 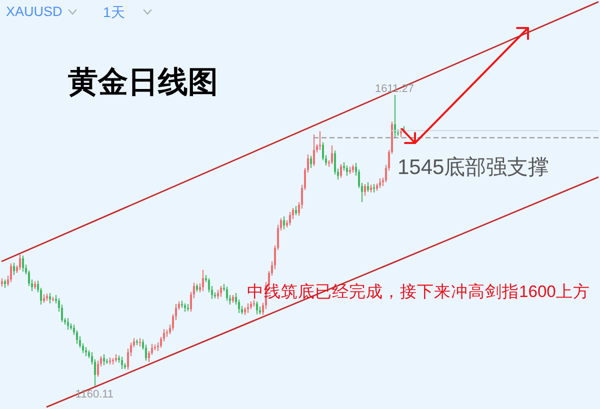 I want to click on ref-line-label: 1545底部强支撑, so click(x=474, y=167).